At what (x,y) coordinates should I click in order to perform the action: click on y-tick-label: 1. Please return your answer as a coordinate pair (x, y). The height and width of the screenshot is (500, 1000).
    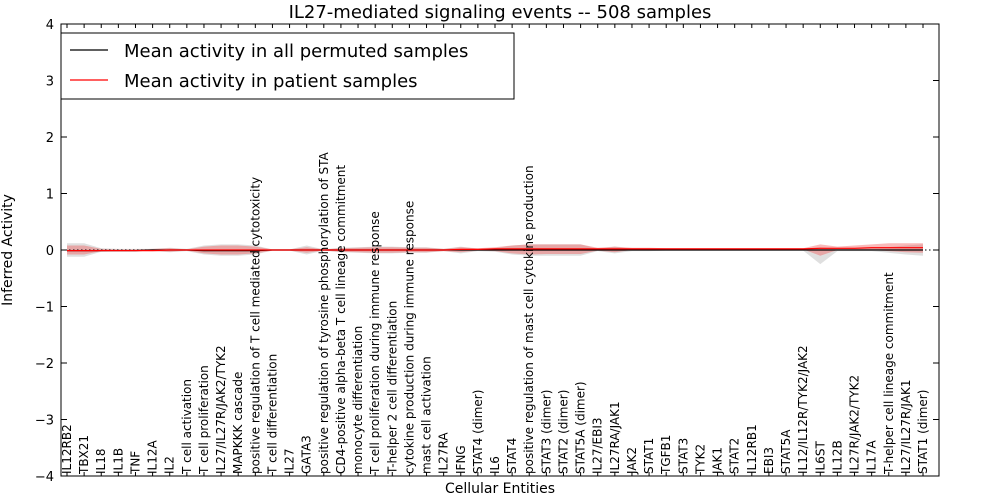
    Looking at the image, I should click on (50, 195).